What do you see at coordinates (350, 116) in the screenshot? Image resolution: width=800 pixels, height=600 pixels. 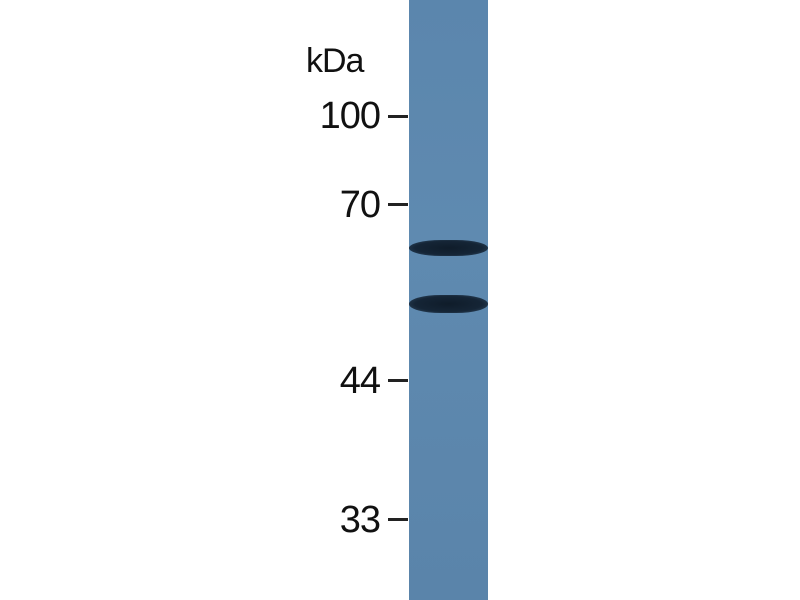 I see `marker-label-100: 100` at bounding box center [350, 116].